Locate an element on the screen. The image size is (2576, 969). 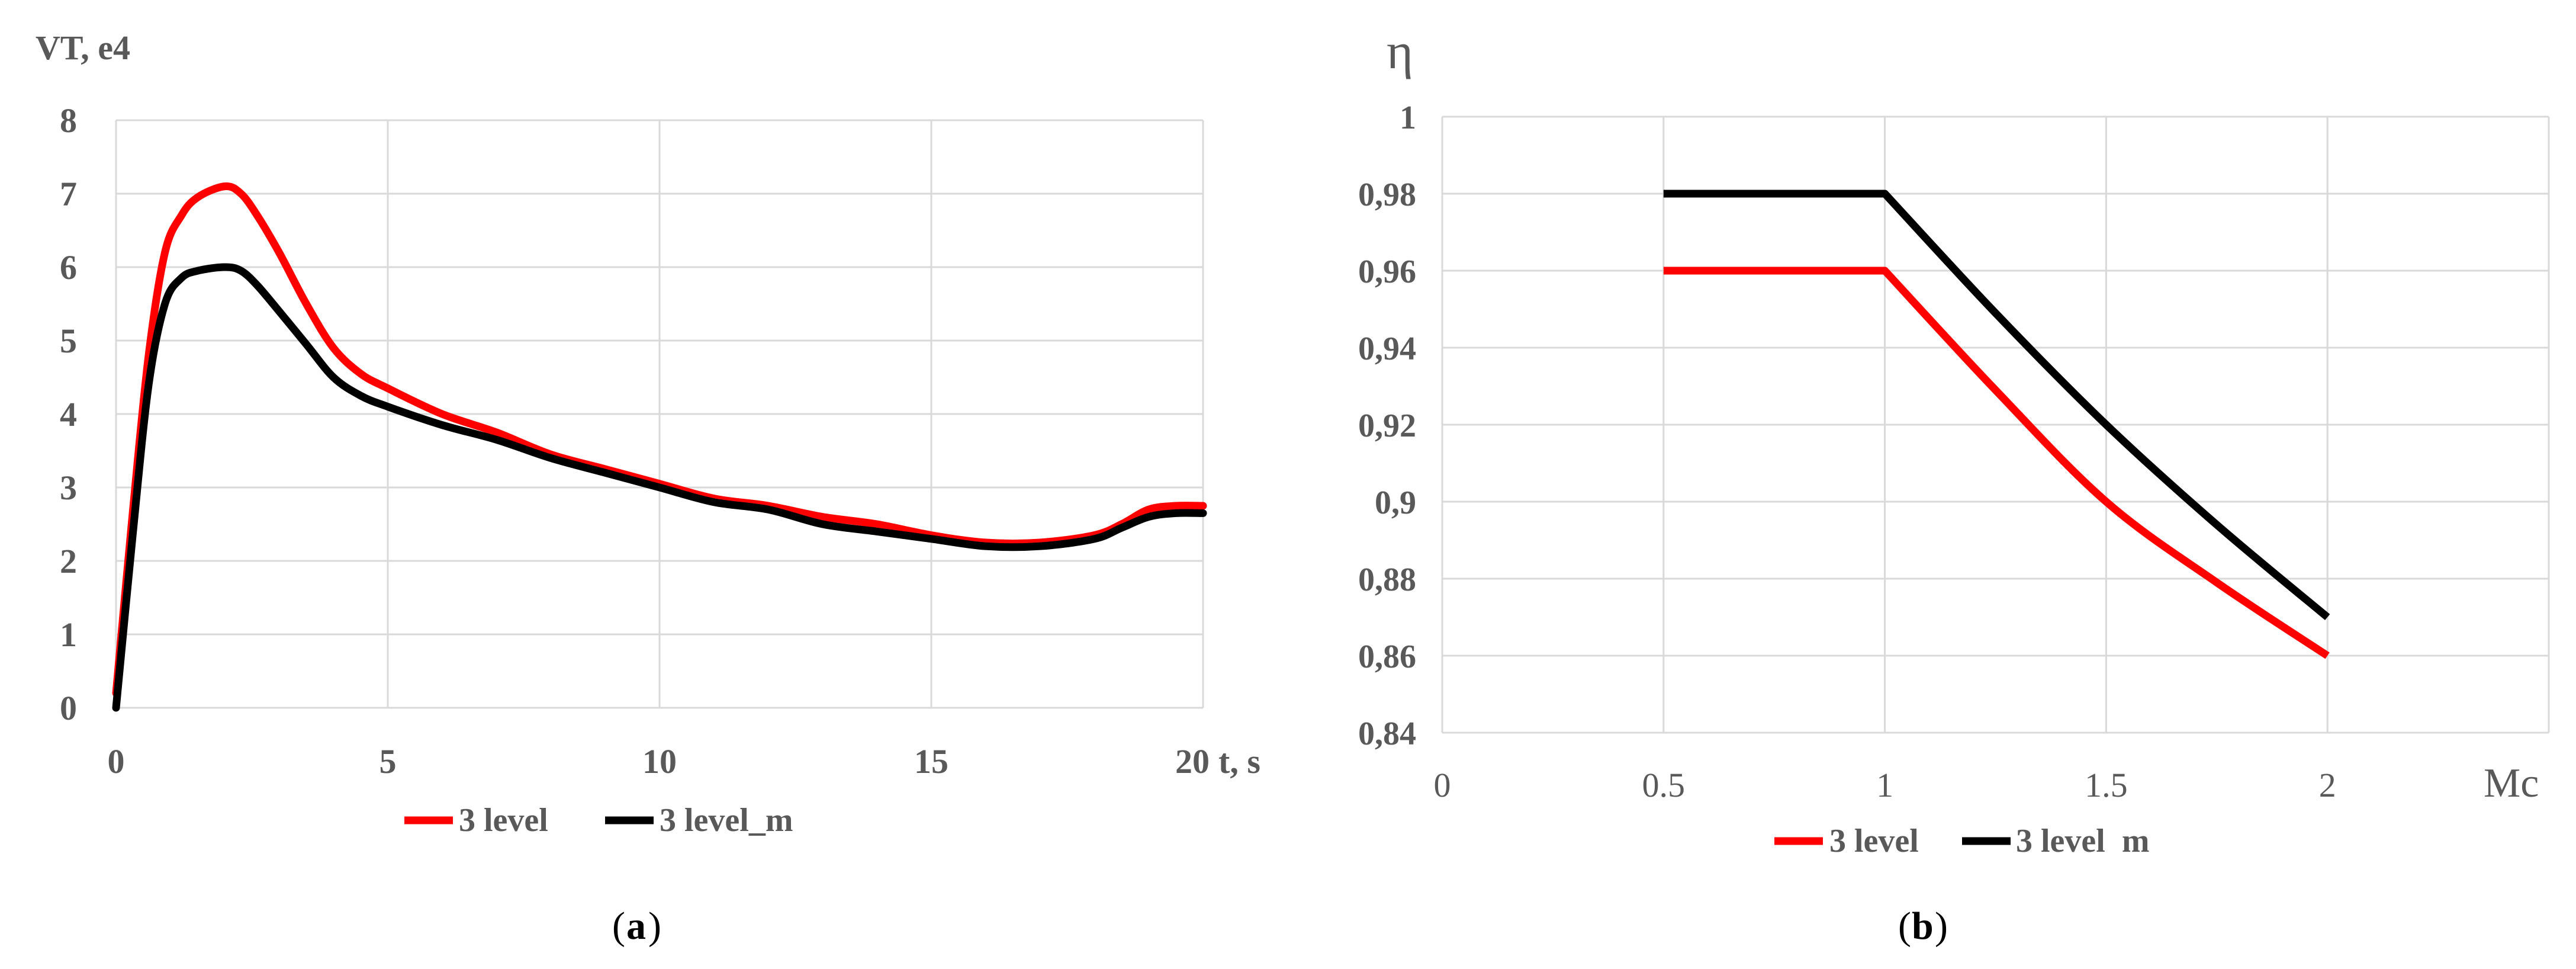
x-tick-label-b: 1 is located at coordinates (1885, 785).